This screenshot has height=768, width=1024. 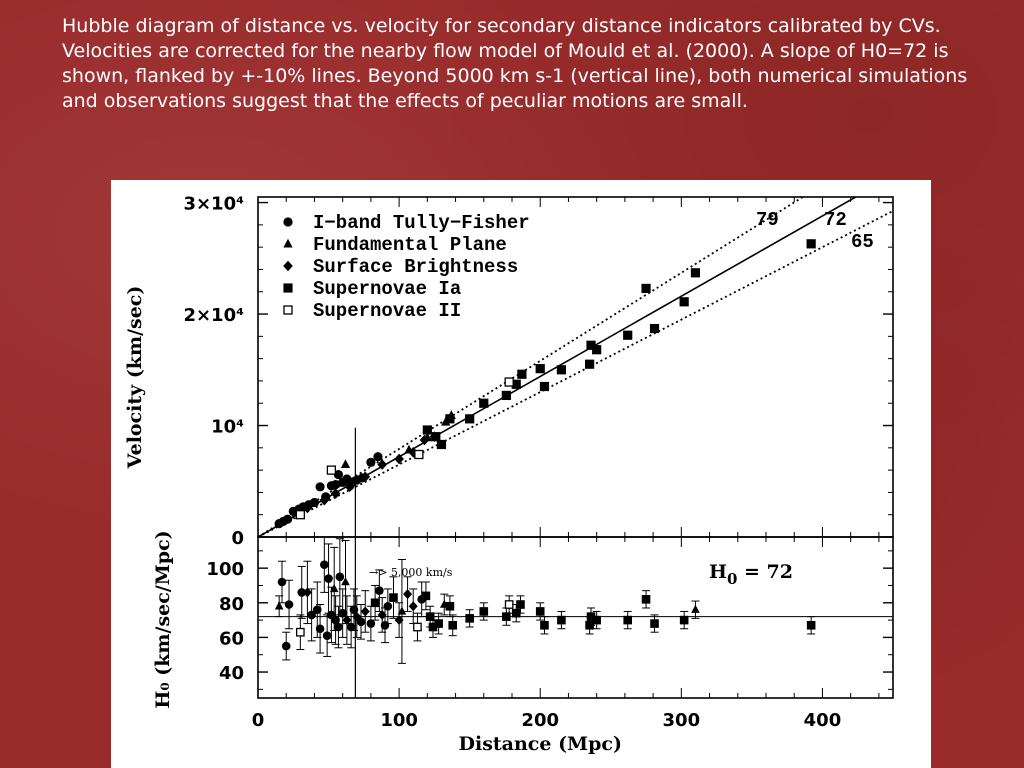 I want to click on distance-x-tick-label: 200, so click(x=540, y=720).